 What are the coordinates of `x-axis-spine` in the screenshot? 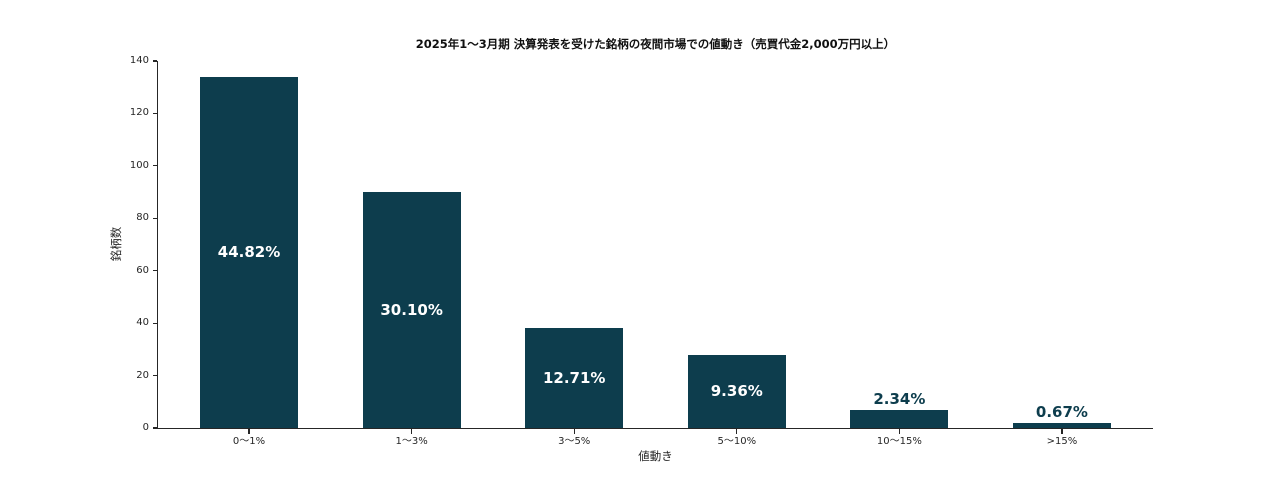 It's located at (655, 429).